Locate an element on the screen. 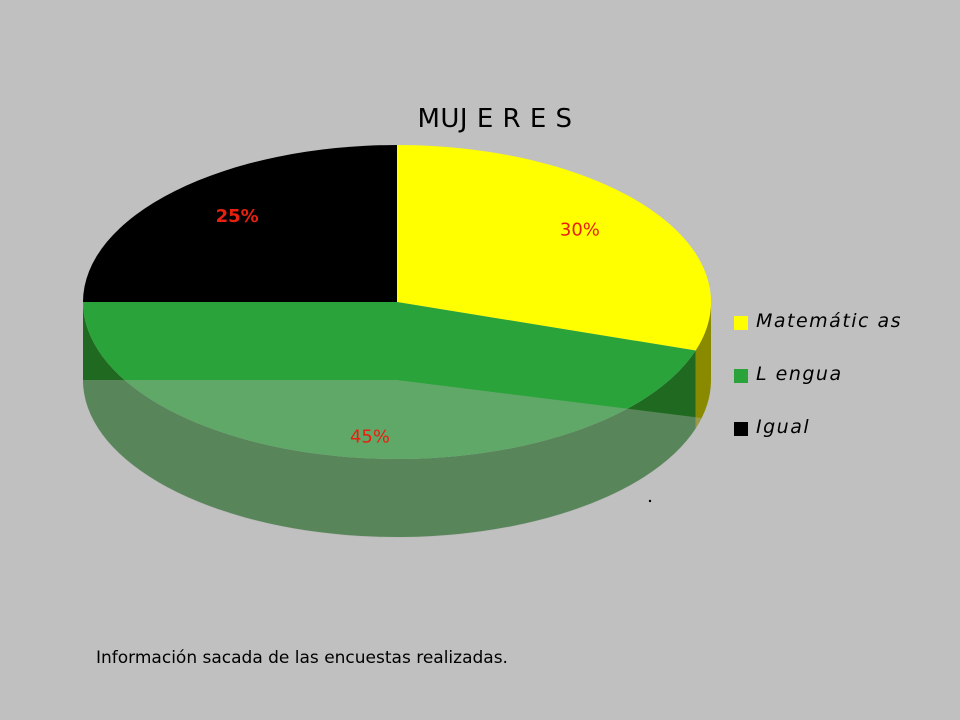  pie-slice-lengua is located at coordinates (389, 381).